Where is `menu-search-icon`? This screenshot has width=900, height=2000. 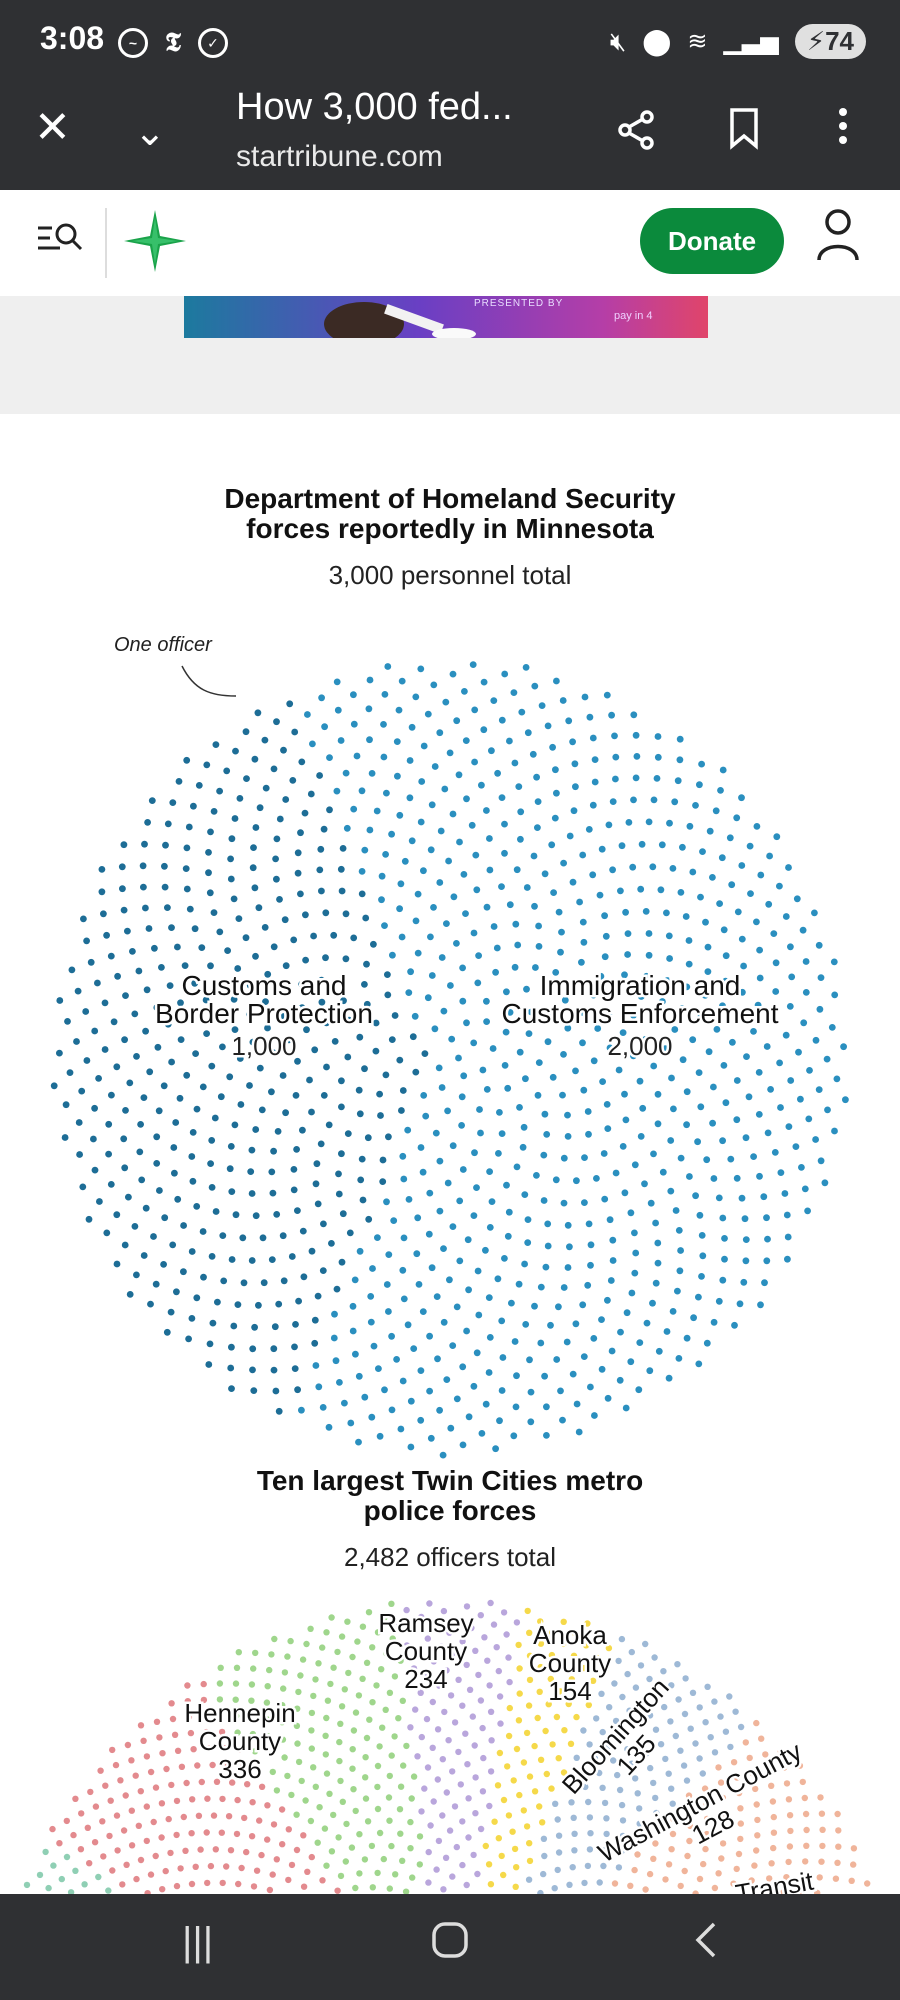 menu-search-icon is located at coordinates (60, 244).